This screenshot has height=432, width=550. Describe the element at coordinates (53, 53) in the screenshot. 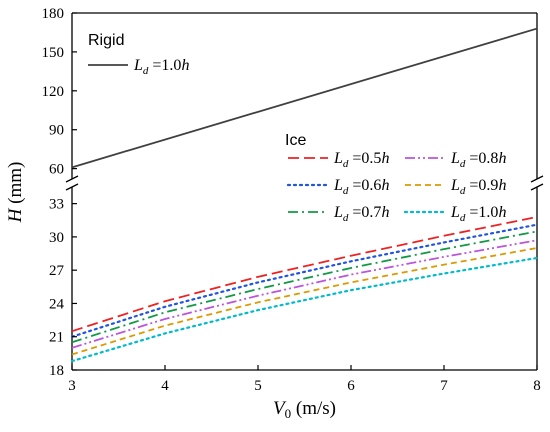

I see `y-tick-label: 150` at that location.